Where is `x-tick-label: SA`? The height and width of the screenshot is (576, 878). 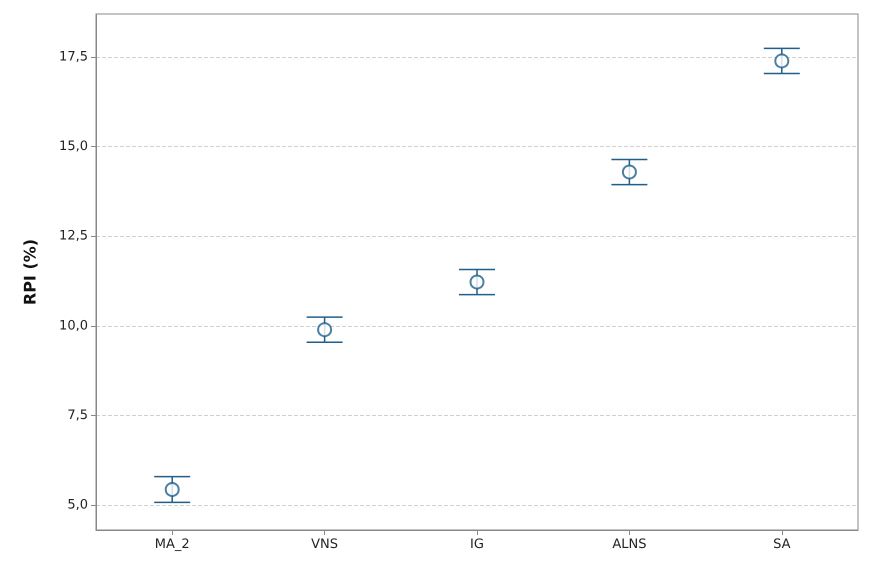 x-tick-label: SA is located at coordinates (782, 544).